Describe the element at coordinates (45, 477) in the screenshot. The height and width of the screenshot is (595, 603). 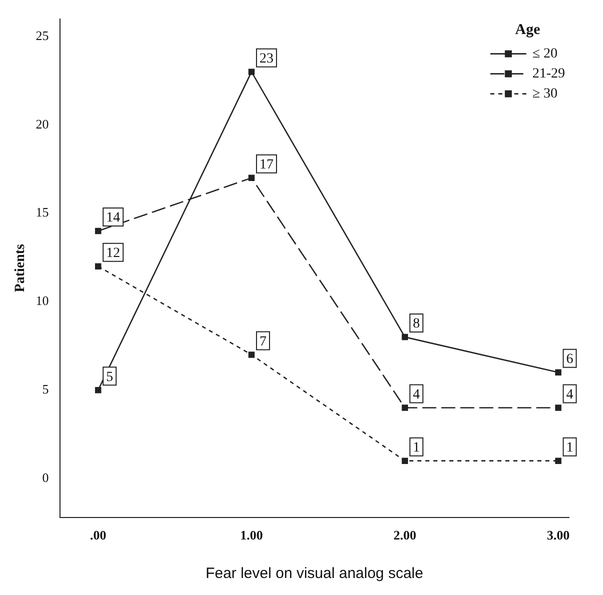
I see `y-tick-label: 0` at that location.